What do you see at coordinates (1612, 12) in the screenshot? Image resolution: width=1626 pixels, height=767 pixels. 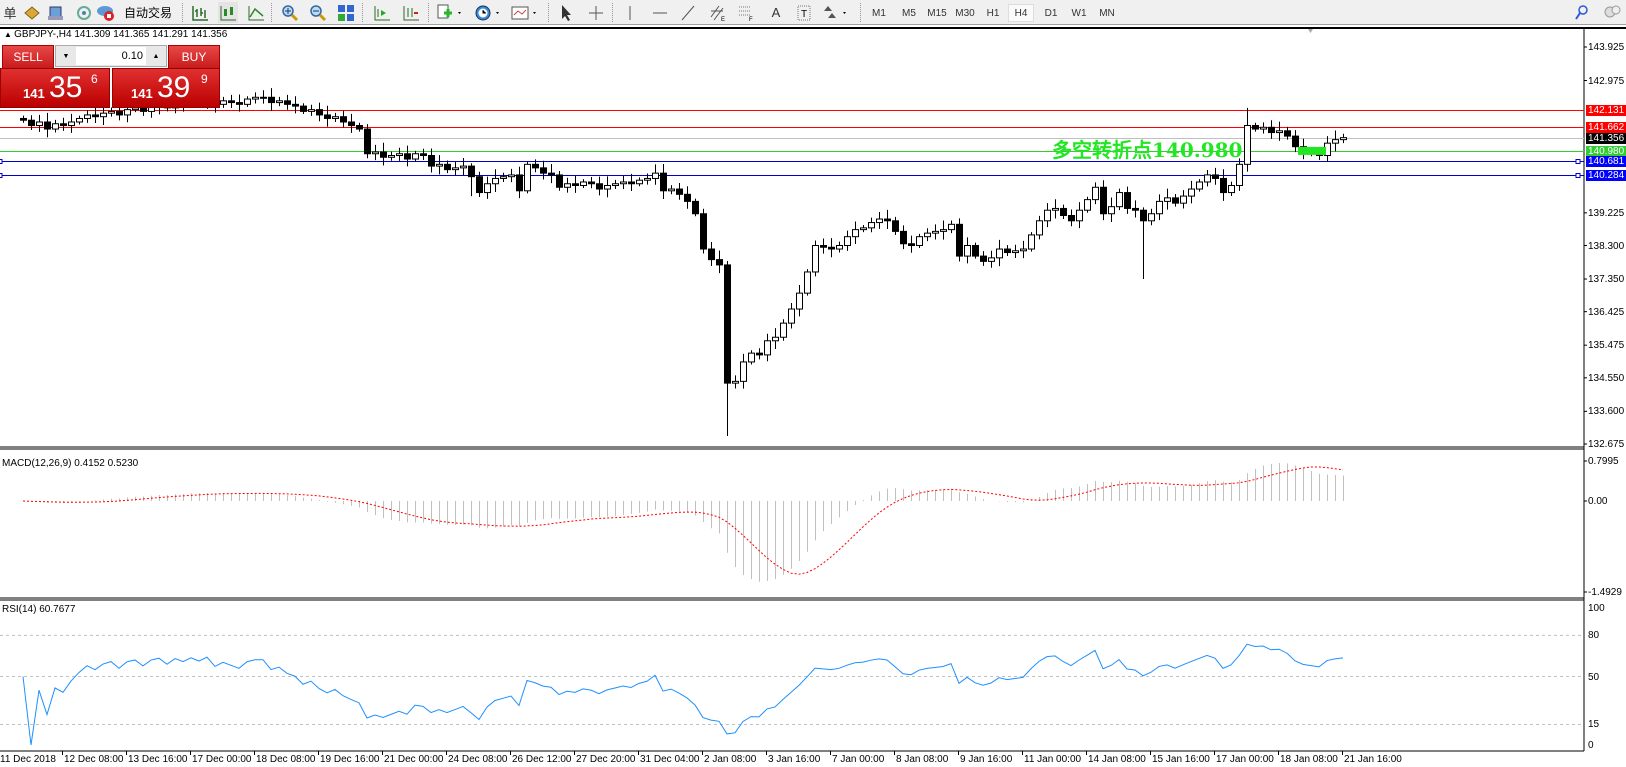 I see `community-icon` at bounding box center [1612, 12].